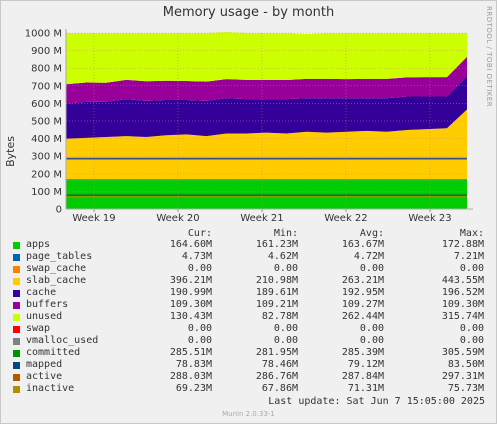 This screenshot has height=424, width=497. What do you see at coordinates (199, 233) in the screenshot?
I see `header-cur: Cur:` at bounding box center [199, 233].